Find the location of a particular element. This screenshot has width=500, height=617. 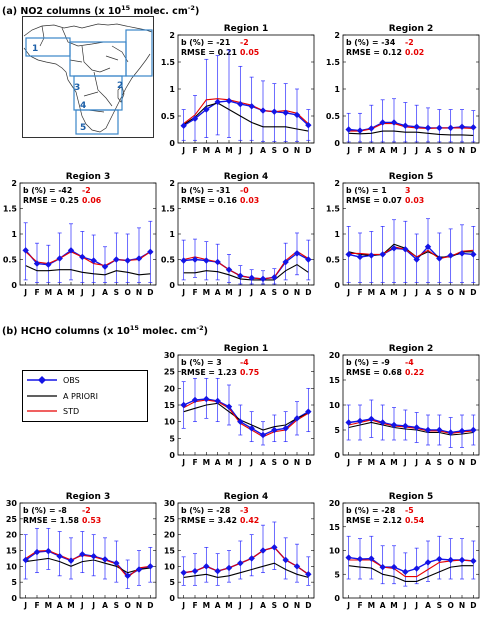

region-label-1: 1 is located at coordinates (35, 49).